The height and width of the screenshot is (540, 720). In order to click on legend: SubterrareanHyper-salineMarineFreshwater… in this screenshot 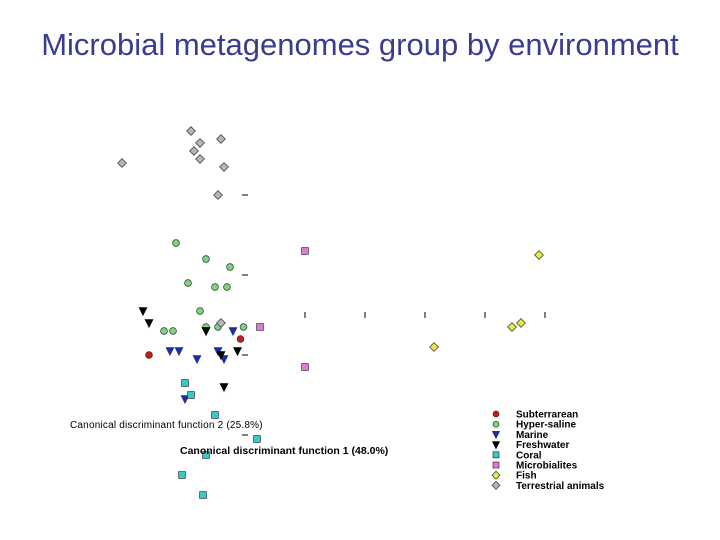, I will do `click(548, 451)`.